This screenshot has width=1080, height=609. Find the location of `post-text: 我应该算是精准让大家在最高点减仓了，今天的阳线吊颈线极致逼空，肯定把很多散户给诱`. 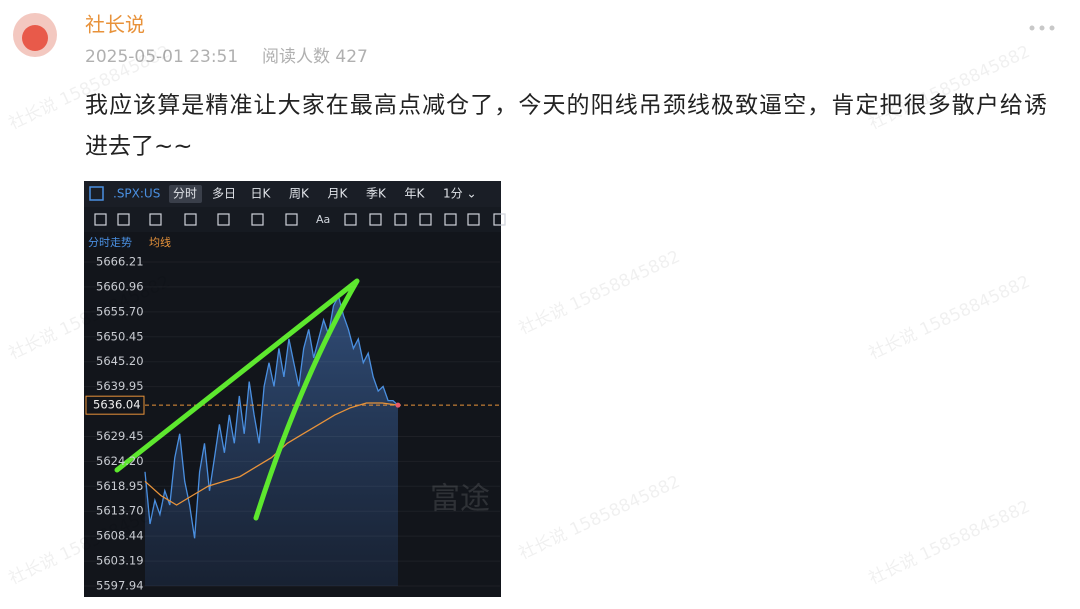

post-text: 我应该算是精准让大家在最高点减仓了，今天的阳线吊颈线极致逼空，肯定把很多散户给诱 is located at coordinates (566, 106).